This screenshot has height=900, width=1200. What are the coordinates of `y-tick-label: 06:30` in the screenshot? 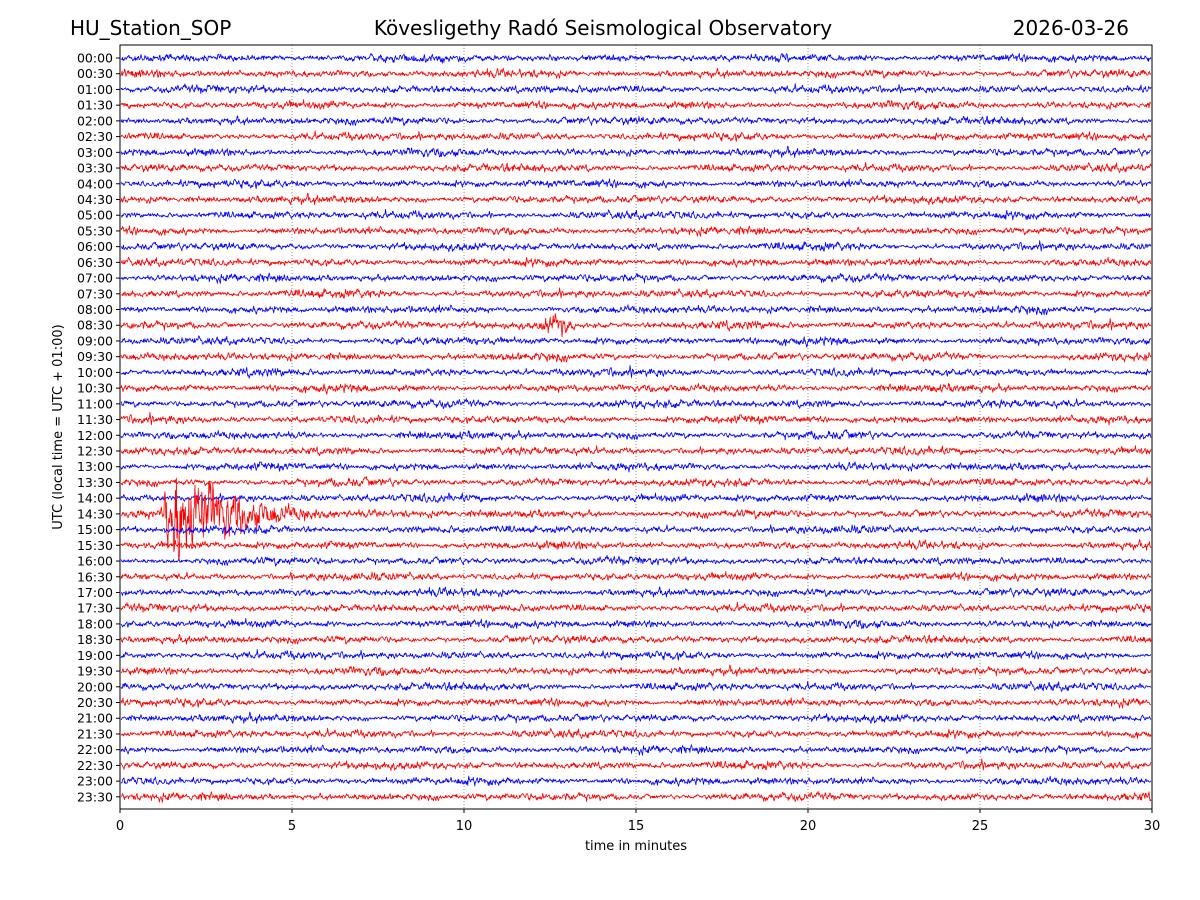 It's located at (95, 262).